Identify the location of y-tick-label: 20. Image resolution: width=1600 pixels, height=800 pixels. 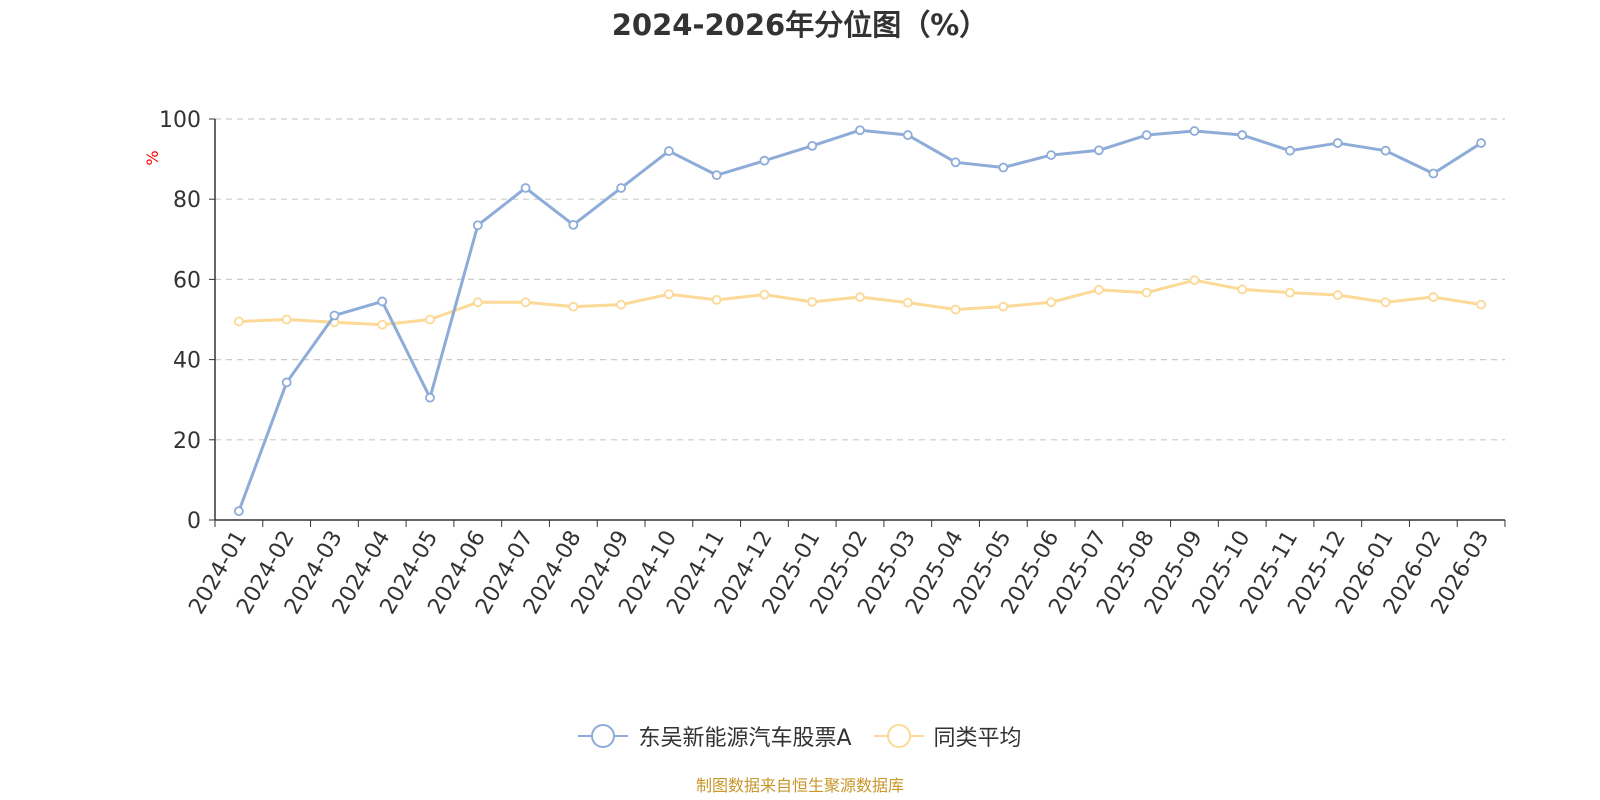
(187, 441).